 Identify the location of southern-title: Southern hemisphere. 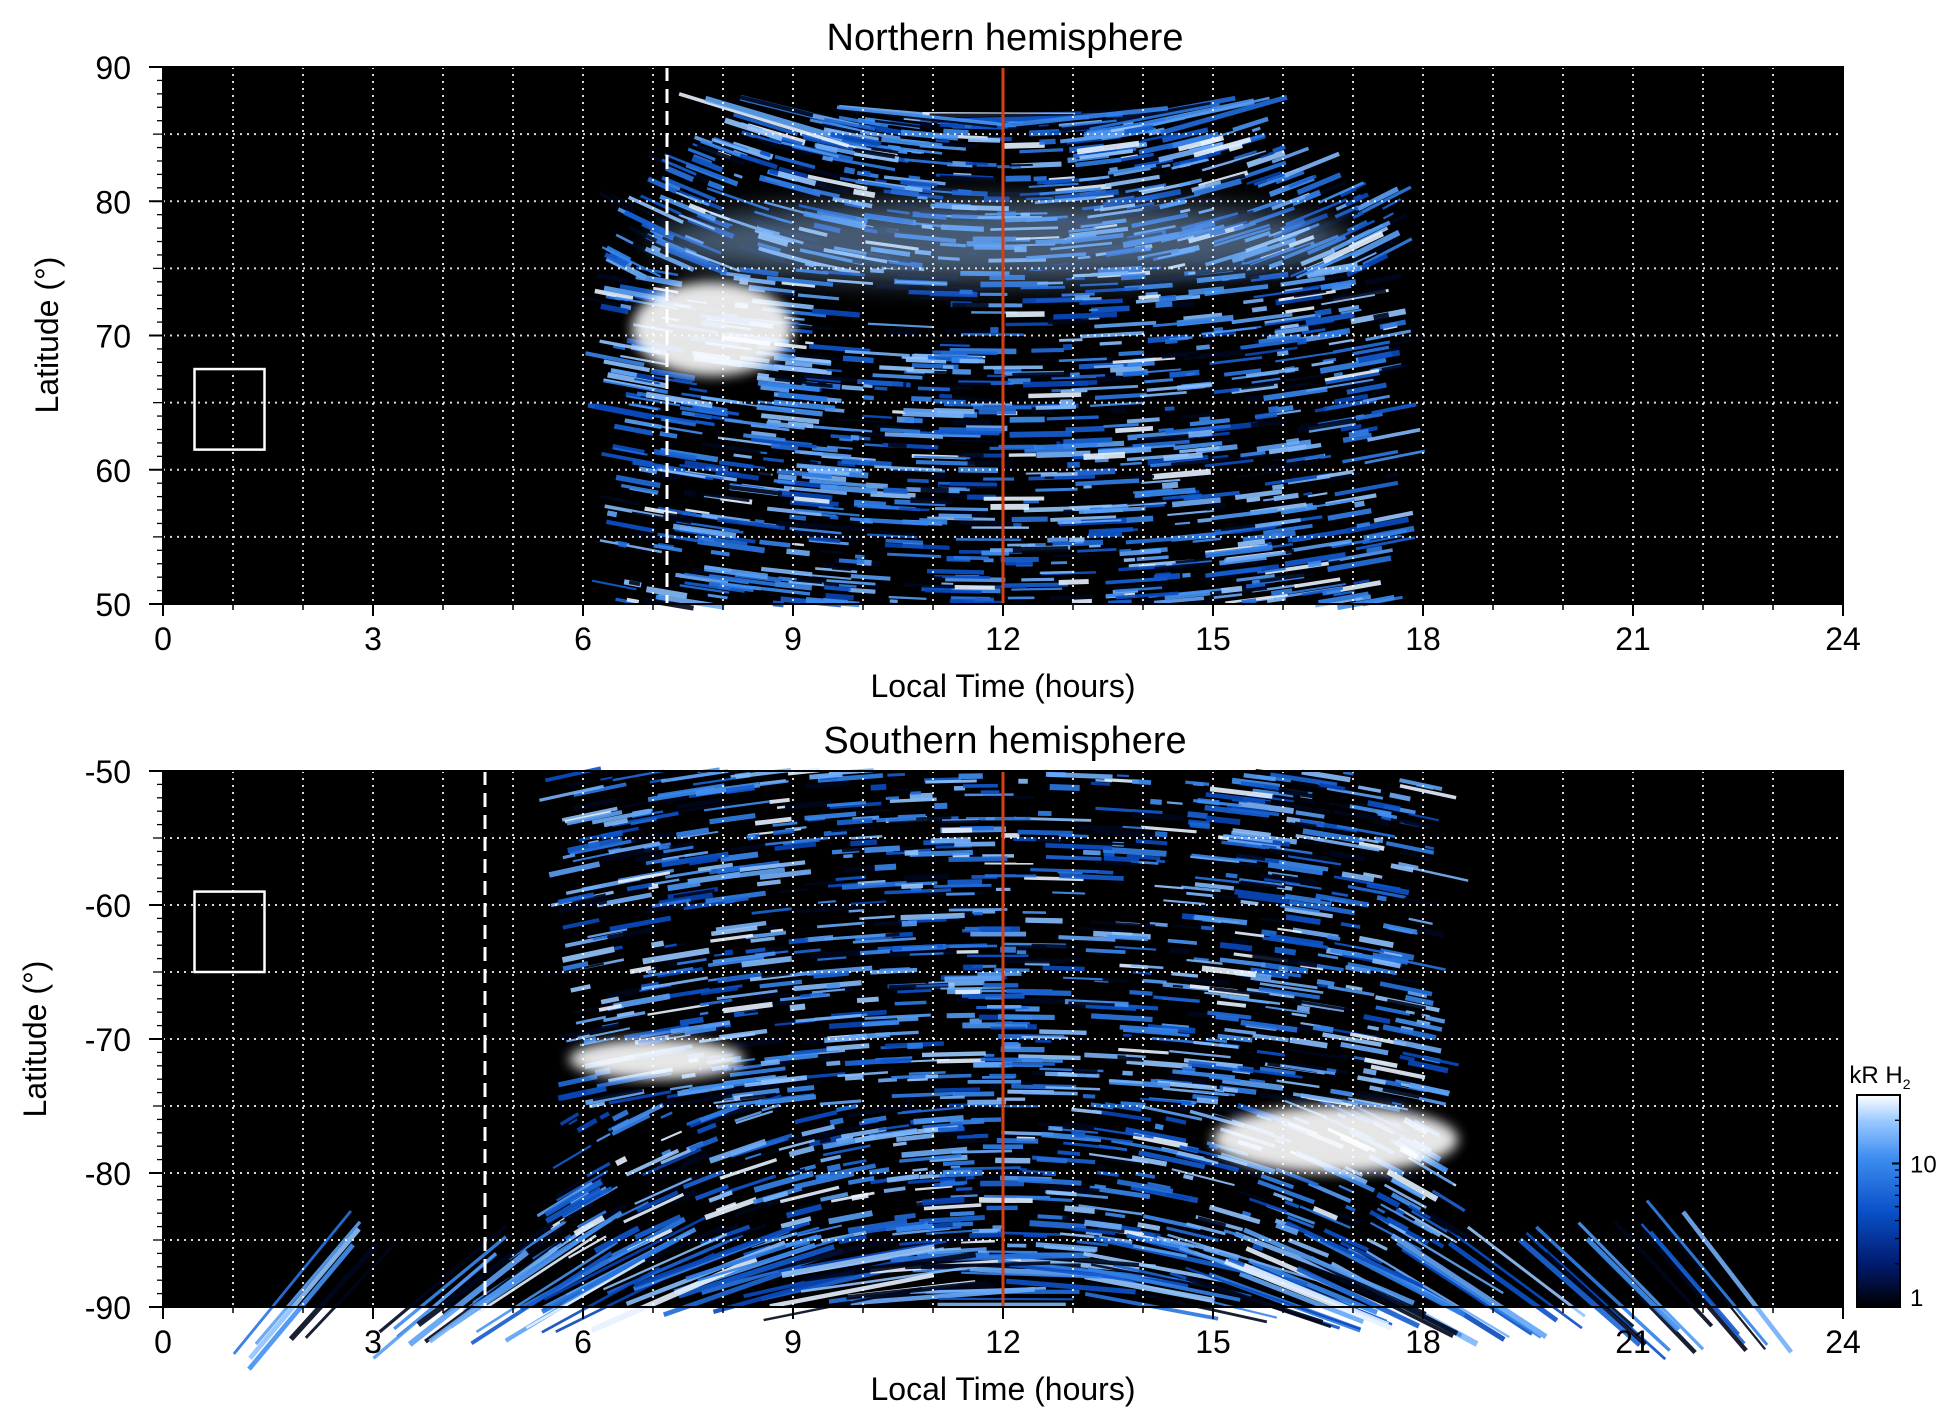
(1004, 741).